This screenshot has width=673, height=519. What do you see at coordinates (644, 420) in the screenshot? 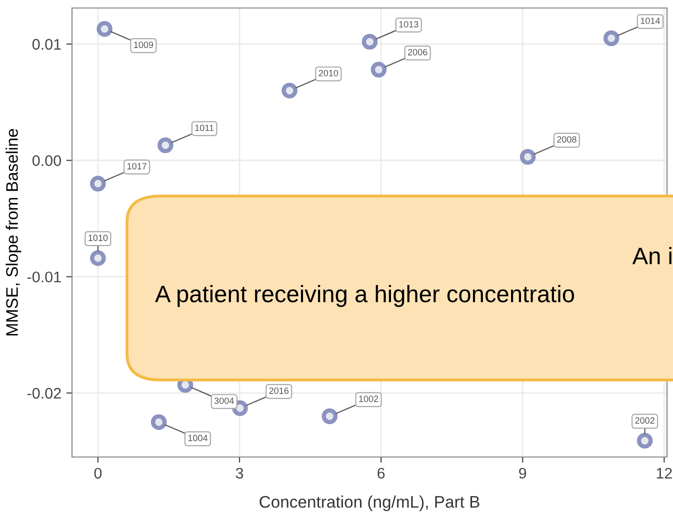
I see `annotation: 2002` at bounding box center [644, 420].